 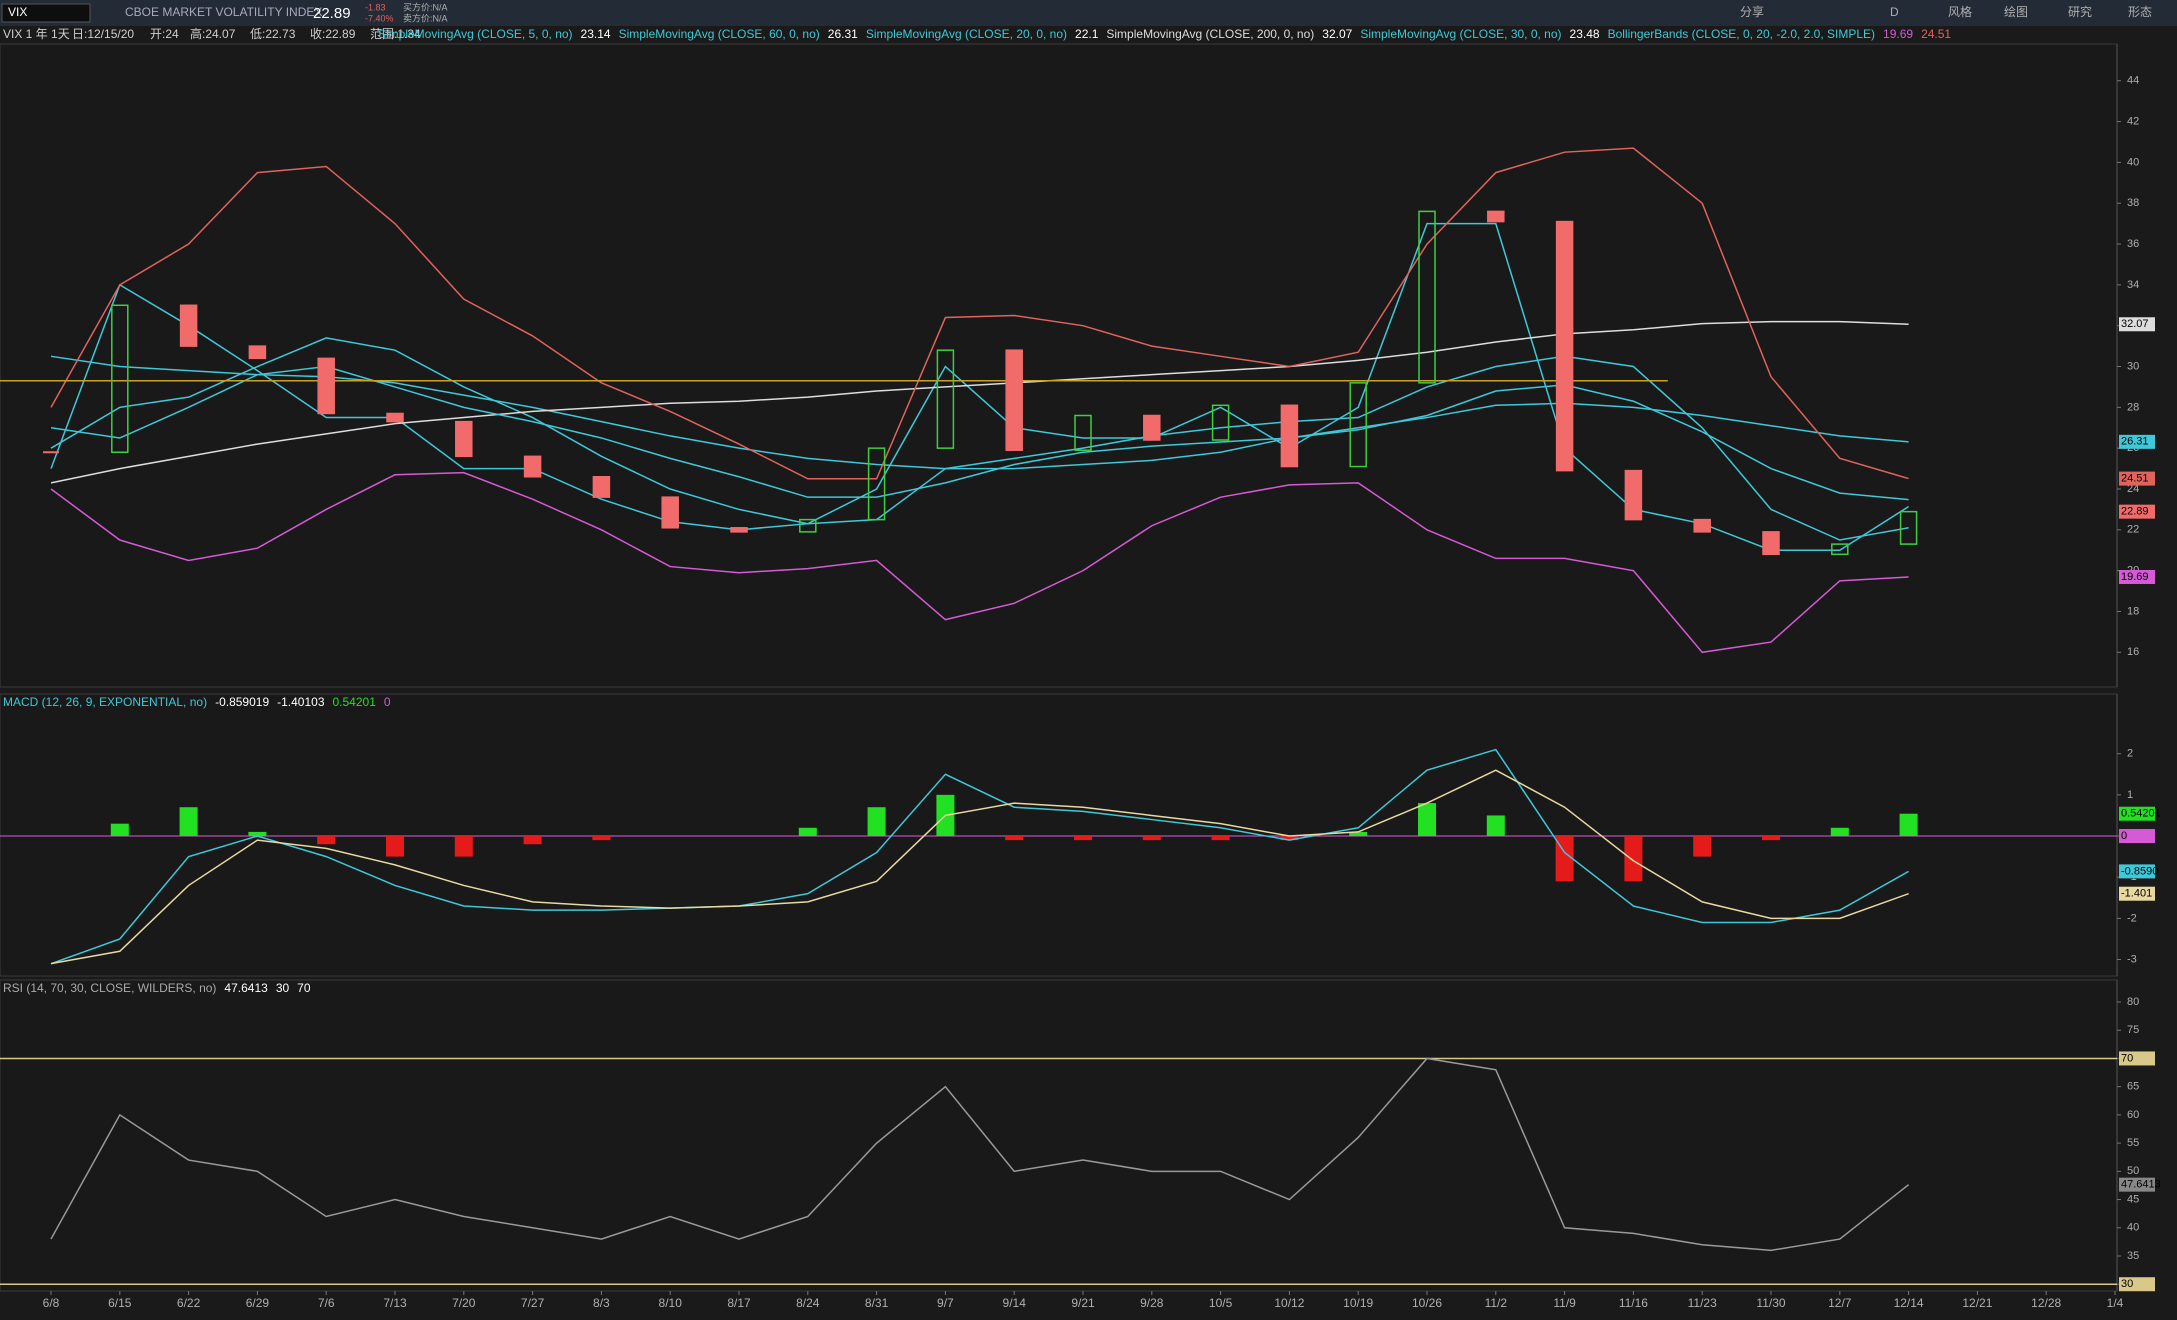 I want to click on value-badge-label: -0.8590, so click(x=2139, y=871).